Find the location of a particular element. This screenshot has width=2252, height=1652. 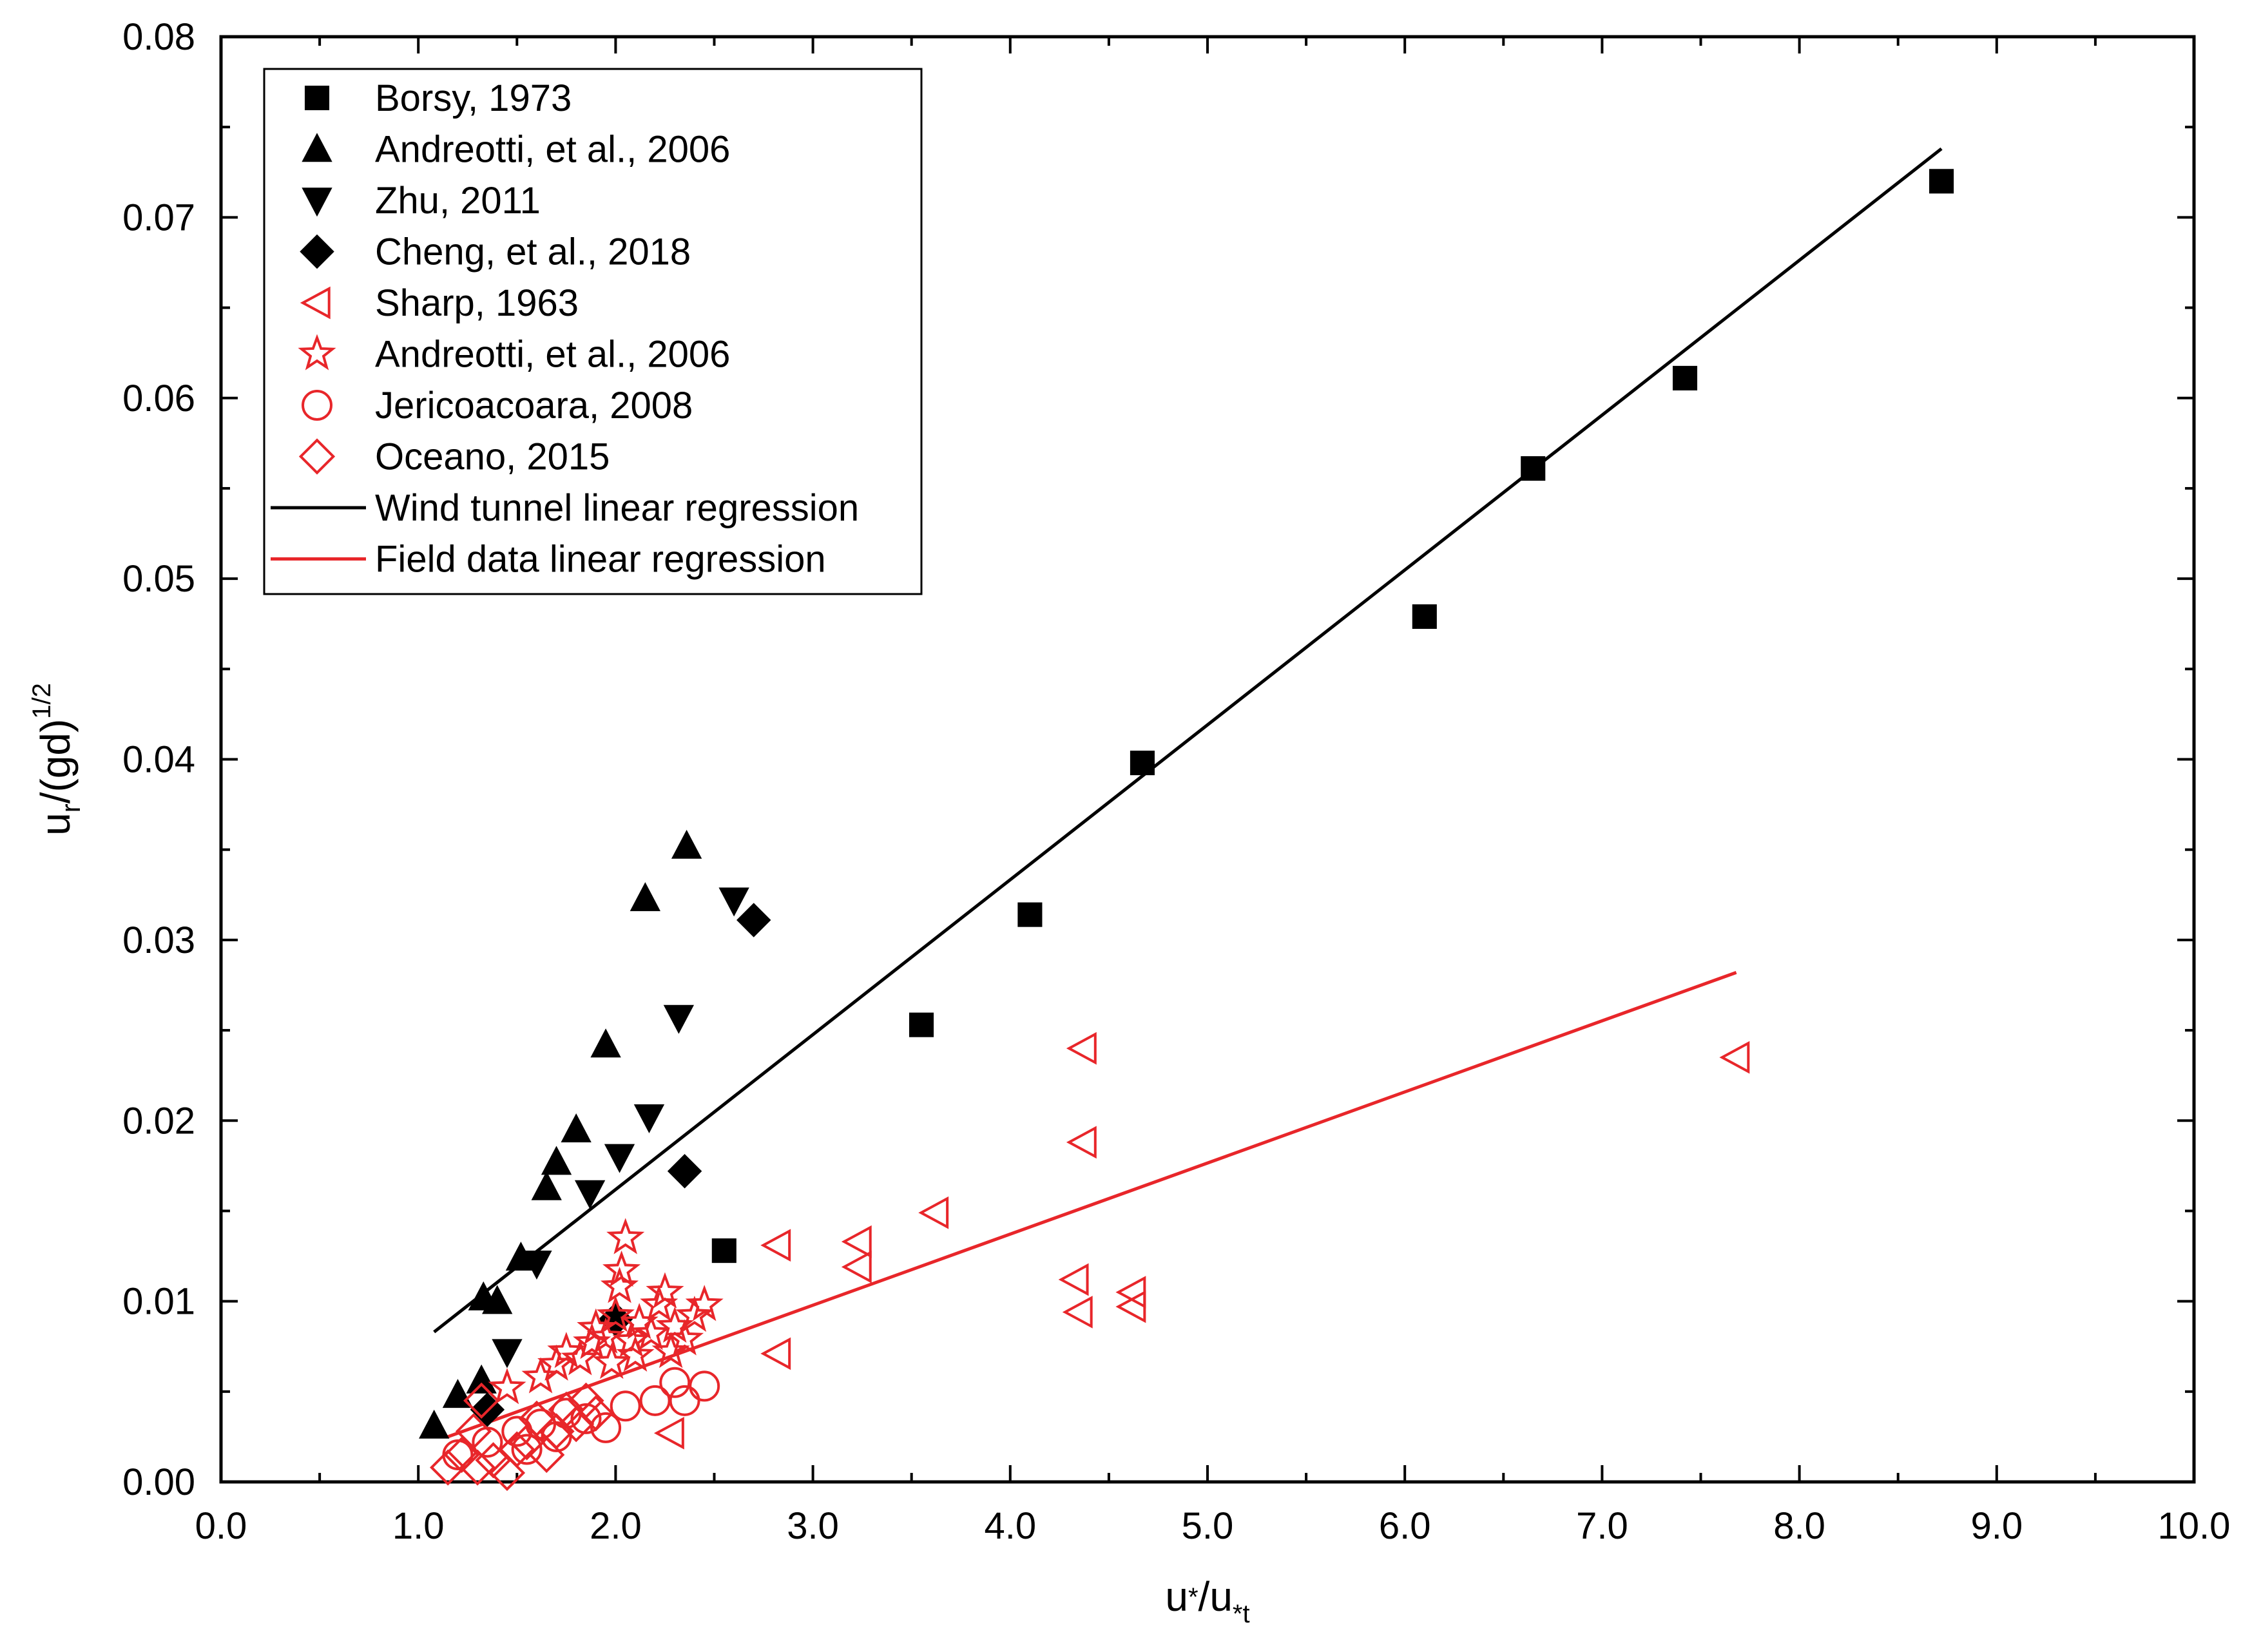

y-tick-label: 0.03 is located at coordinates (158, 940).